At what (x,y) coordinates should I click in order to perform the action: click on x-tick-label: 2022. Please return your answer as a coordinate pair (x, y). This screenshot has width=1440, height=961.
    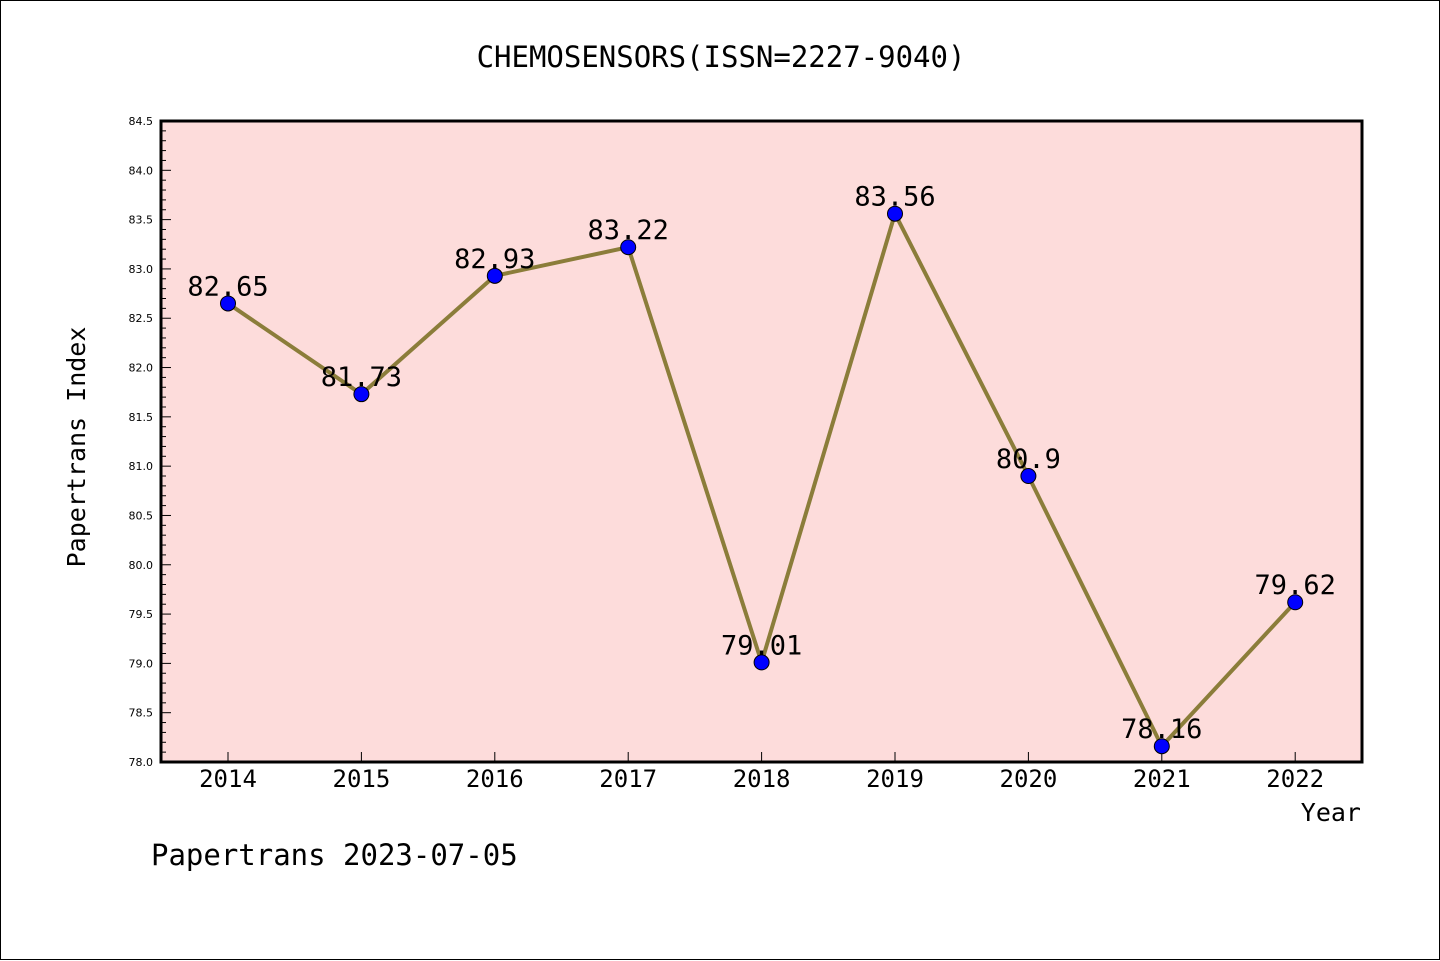
    Looking at the image, I should click on (1295, 779).